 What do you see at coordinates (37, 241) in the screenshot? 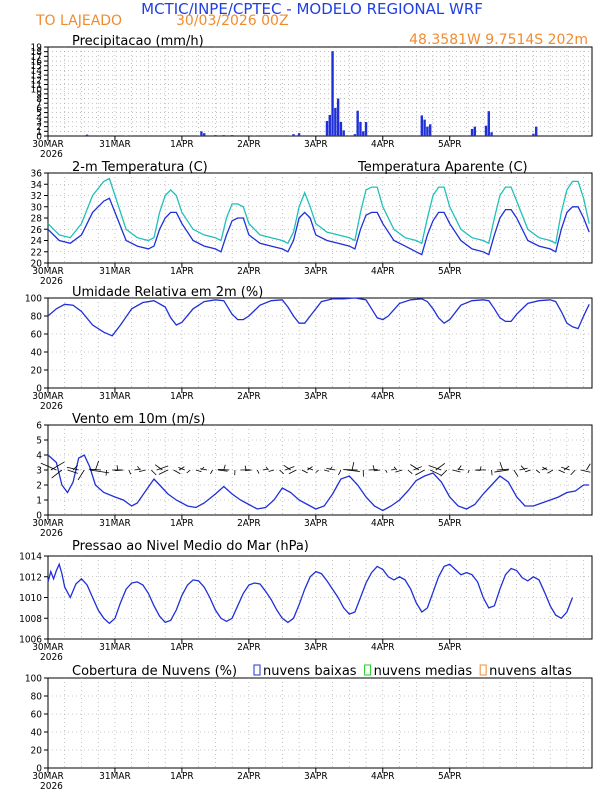
I see `panel-1-ytick-label: 24` at bounding box center [37, 241].